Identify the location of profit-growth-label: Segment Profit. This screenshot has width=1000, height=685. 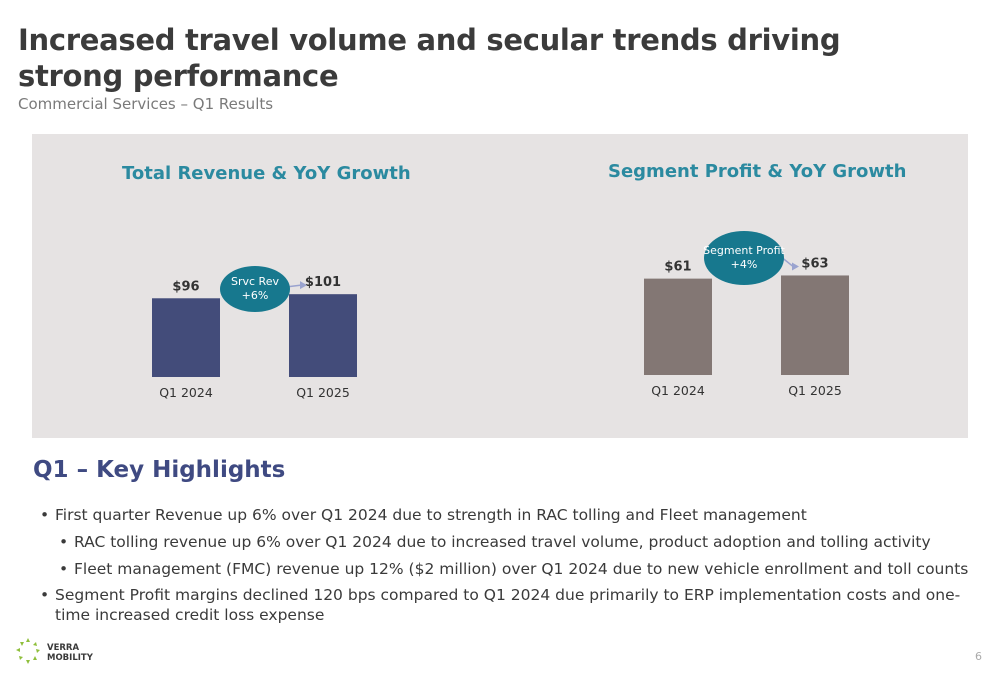
(744, 250).